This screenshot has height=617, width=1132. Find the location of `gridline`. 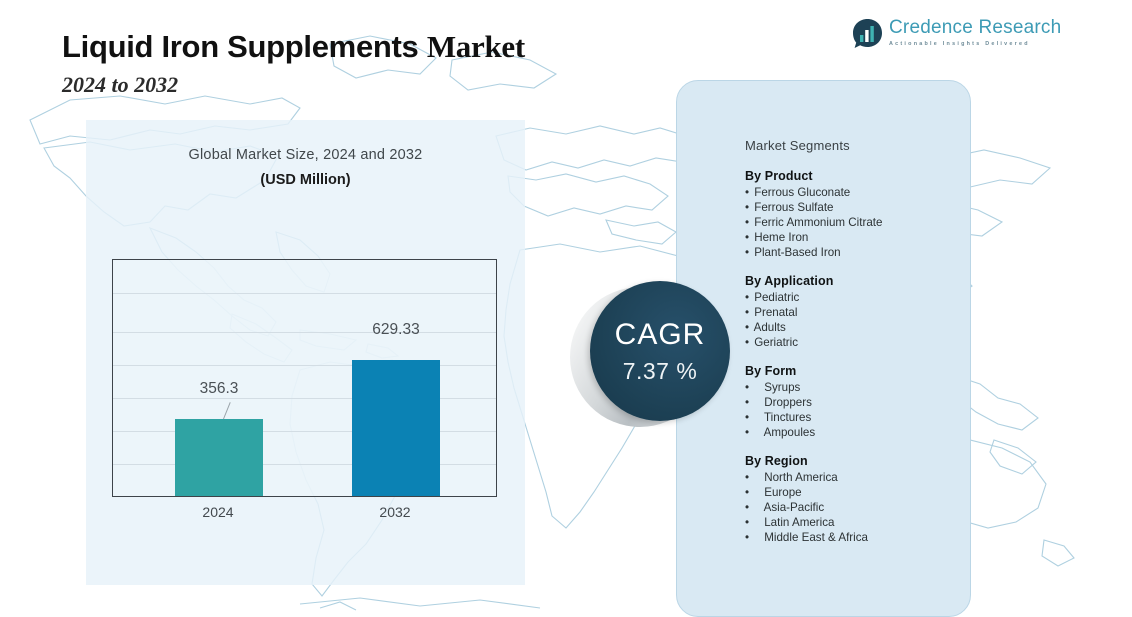

gridline is located at coordinates (304, 293).